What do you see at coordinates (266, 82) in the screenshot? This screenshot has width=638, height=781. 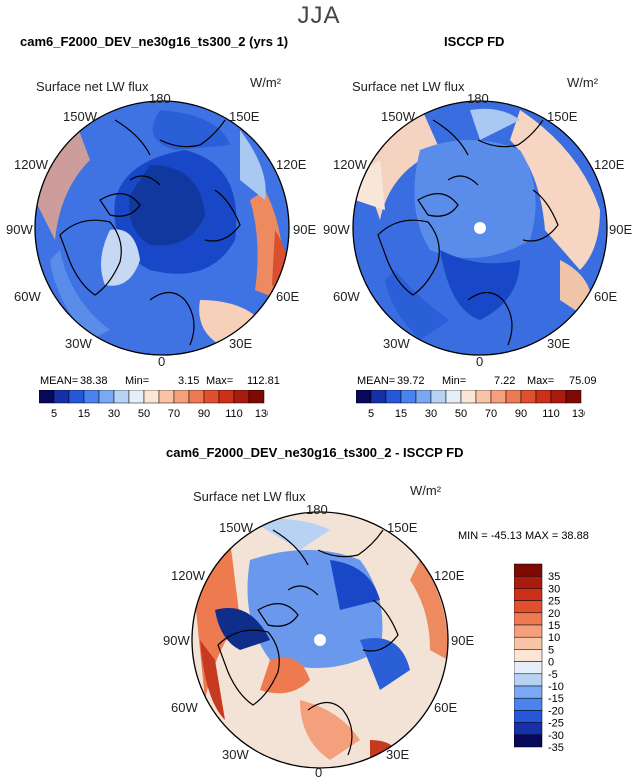 I see `left-units: W/m²` at bounding box center [266, 82].